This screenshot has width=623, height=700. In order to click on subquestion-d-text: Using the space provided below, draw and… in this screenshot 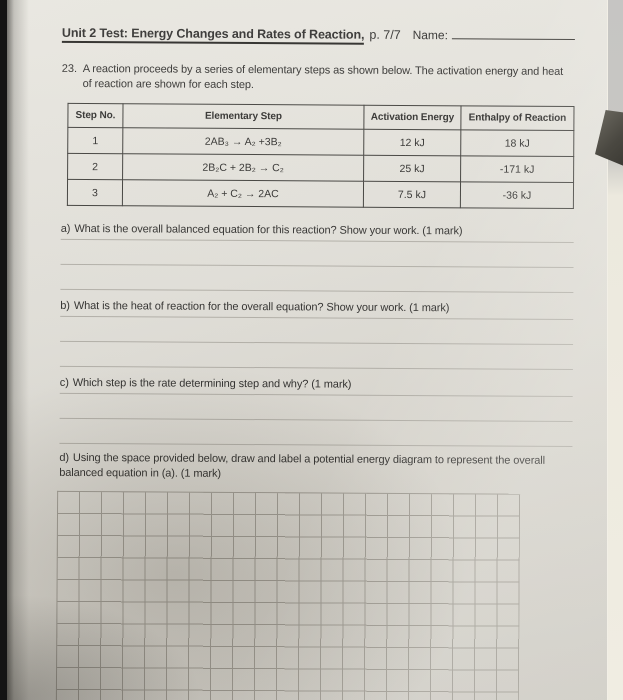, I will do `click(302, 465)`.